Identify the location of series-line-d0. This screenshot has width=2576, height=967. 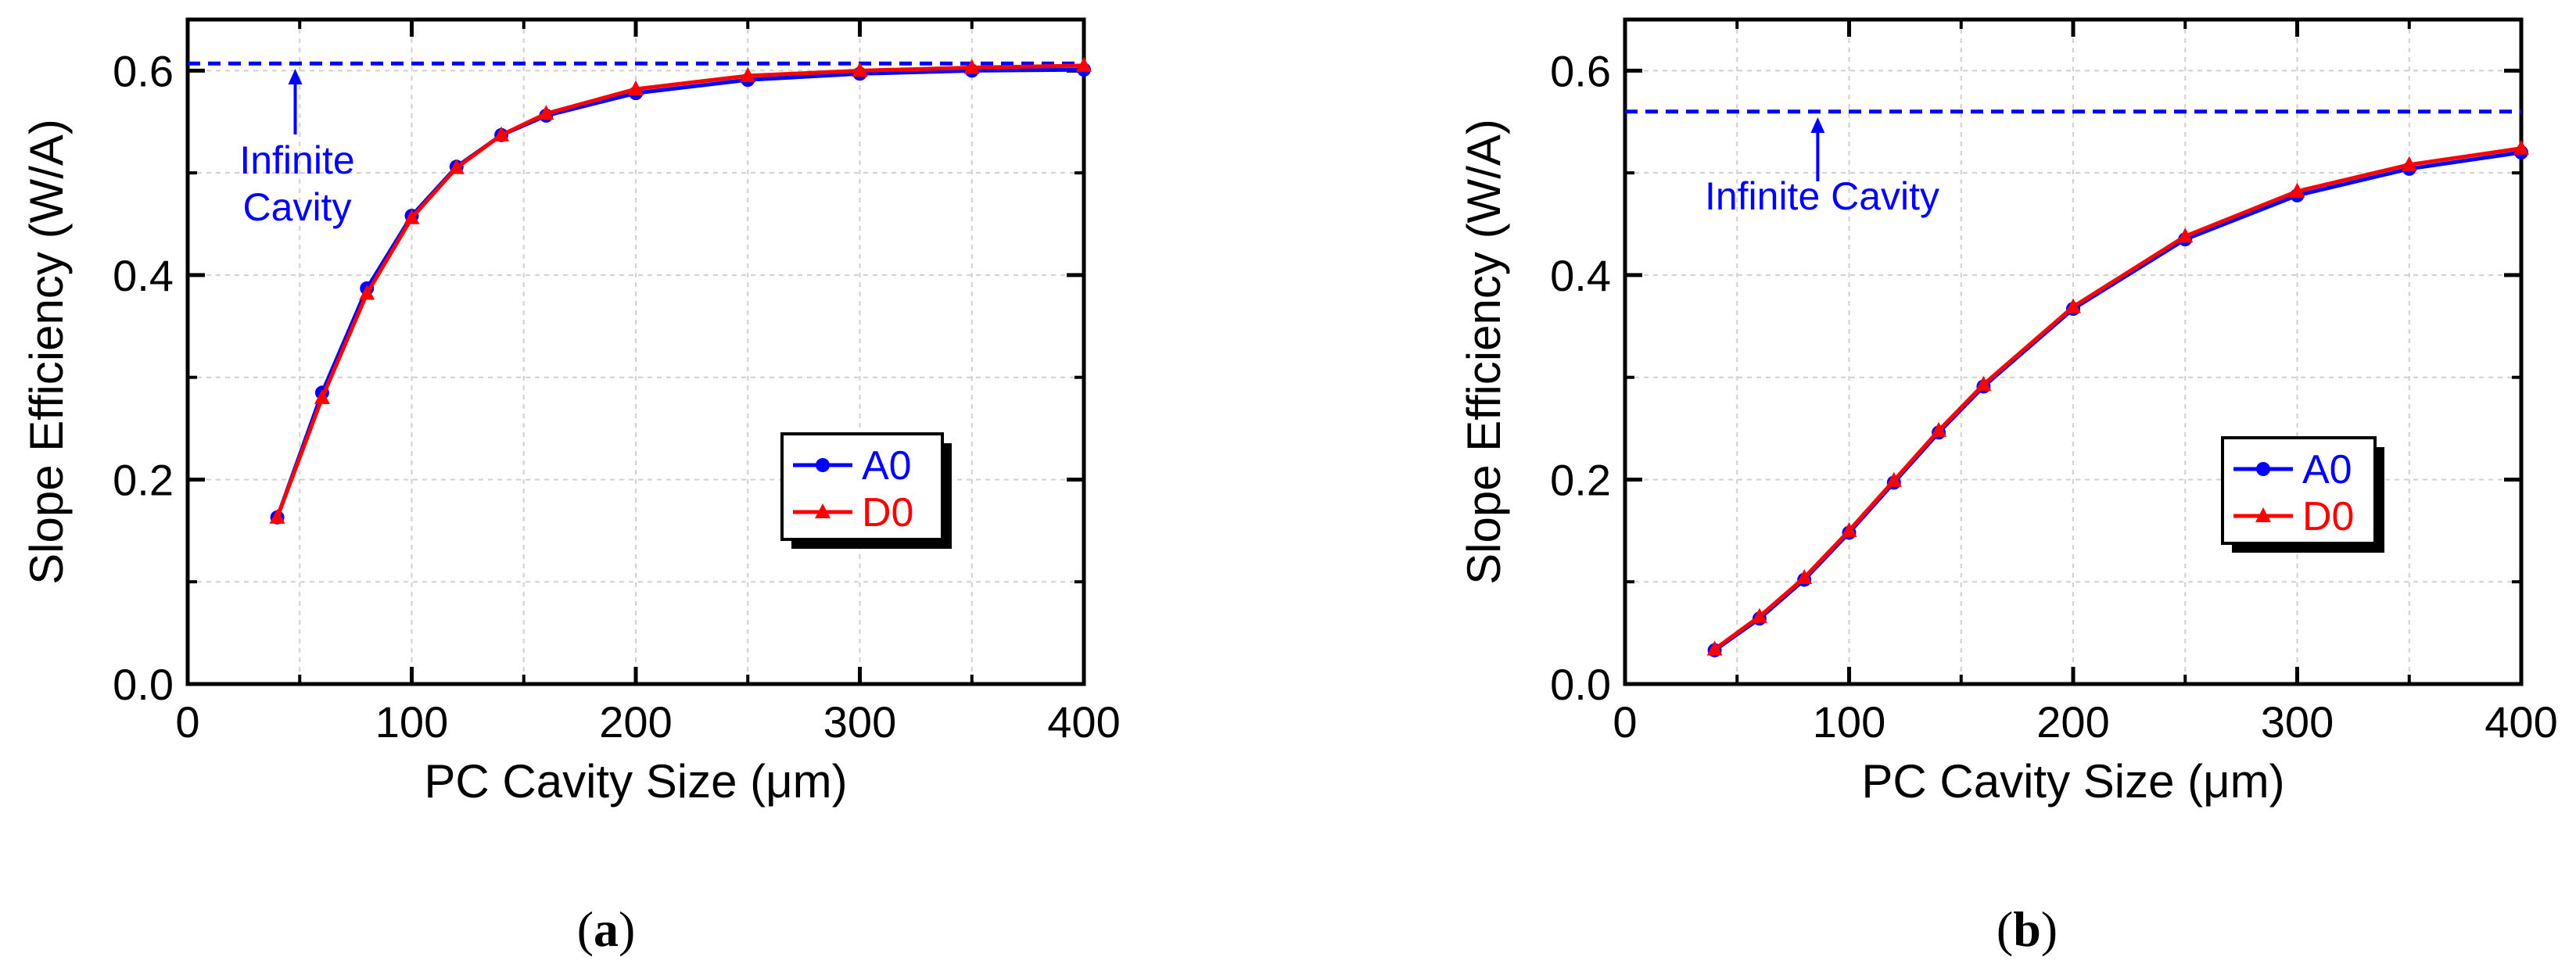
(680, 290).